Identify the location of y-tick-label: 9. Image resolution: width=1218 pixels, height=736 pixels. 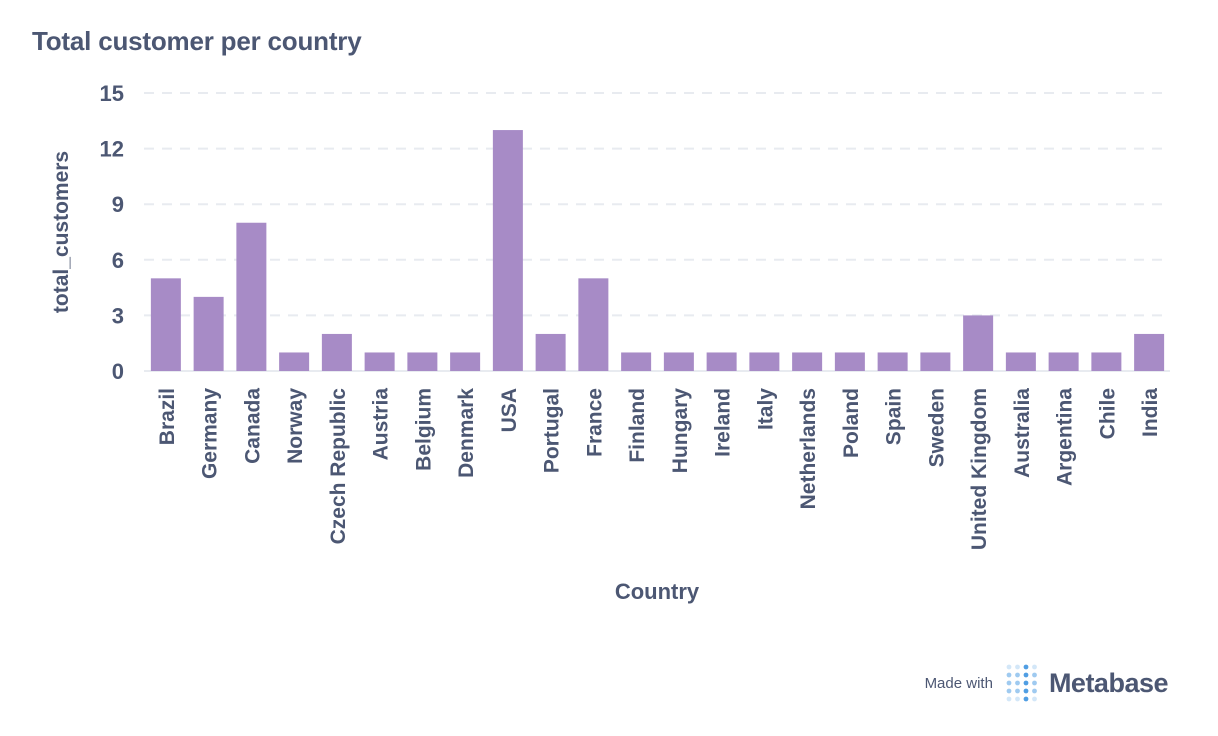
(118, 204).